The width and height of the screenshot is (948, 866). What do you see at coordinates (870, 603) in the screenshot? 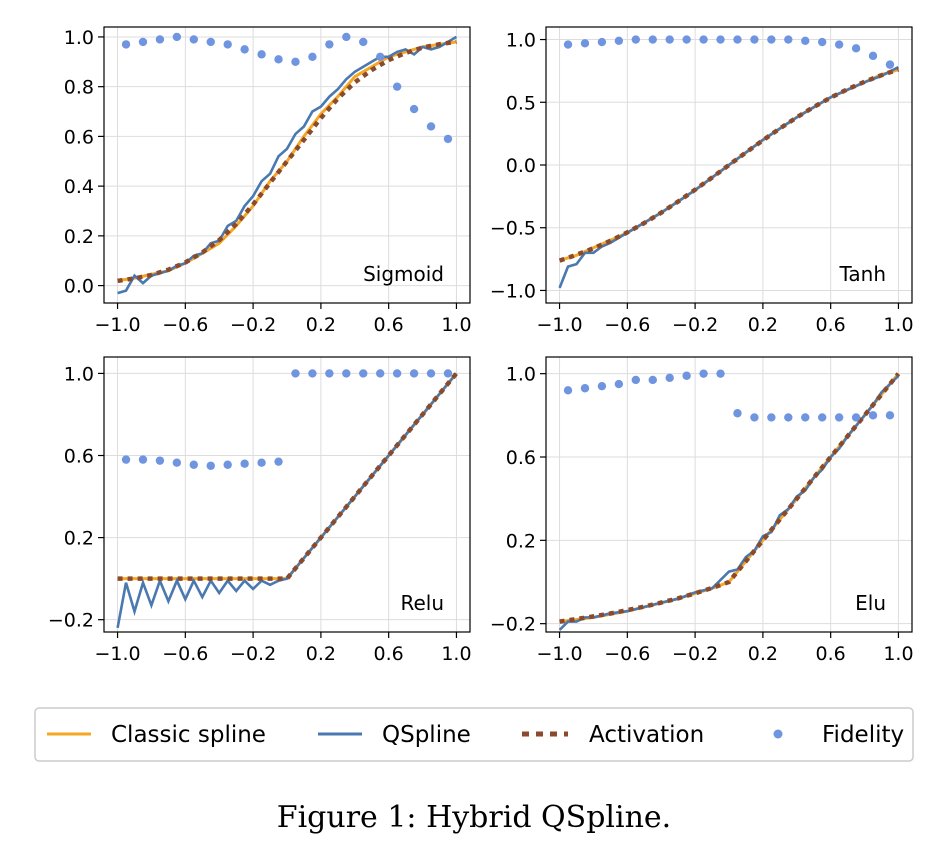
I see `panel-label: Elu` at bounding box center [870, 603].